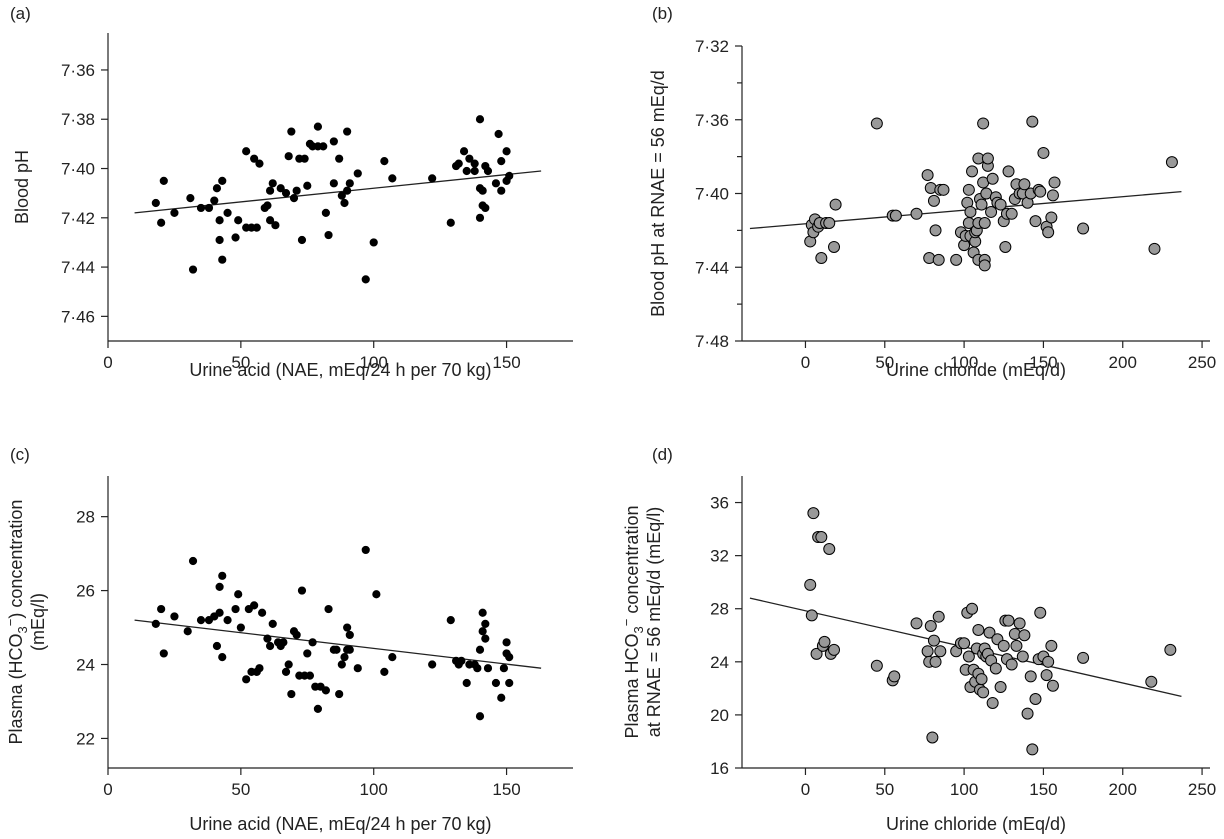  Describe the element at coordinates (338, 644) in the screenshot. I see `regression-line` at that location.